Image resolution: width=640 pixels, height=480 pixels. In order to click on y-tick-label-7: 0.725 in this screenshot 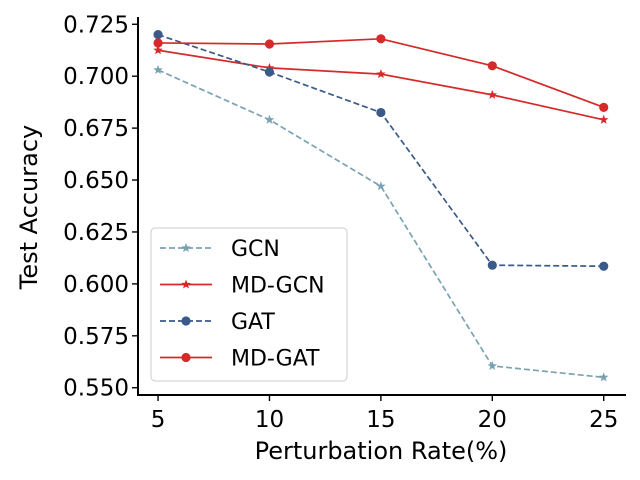, I will do `click(96, 25)`.